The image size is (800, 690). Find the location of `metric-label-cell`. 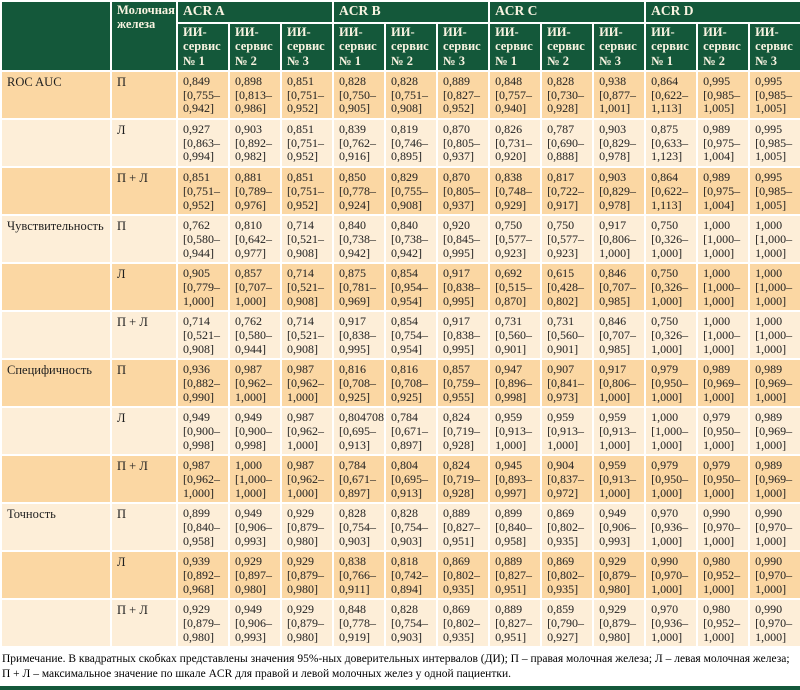

metric-label-cell is located at coordinates (56, 191).